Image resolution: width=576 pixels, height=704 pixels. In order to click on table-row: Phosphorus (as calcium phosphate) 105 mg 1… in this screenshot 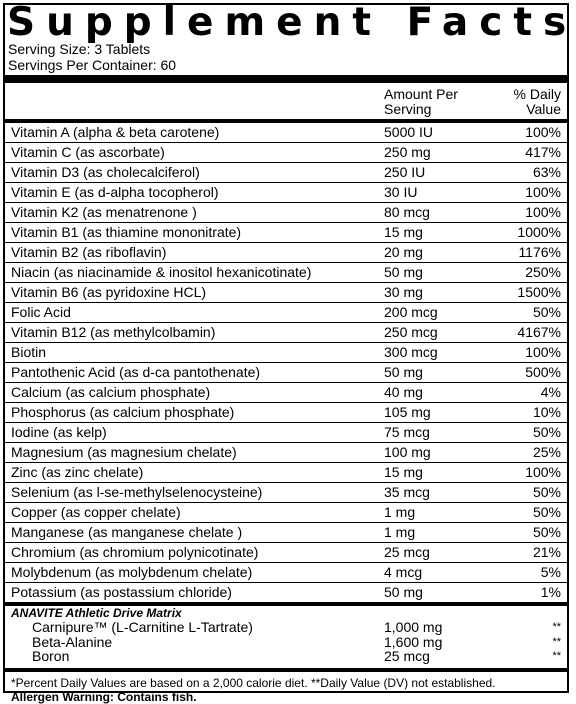, I will do `click(286, 413)`.